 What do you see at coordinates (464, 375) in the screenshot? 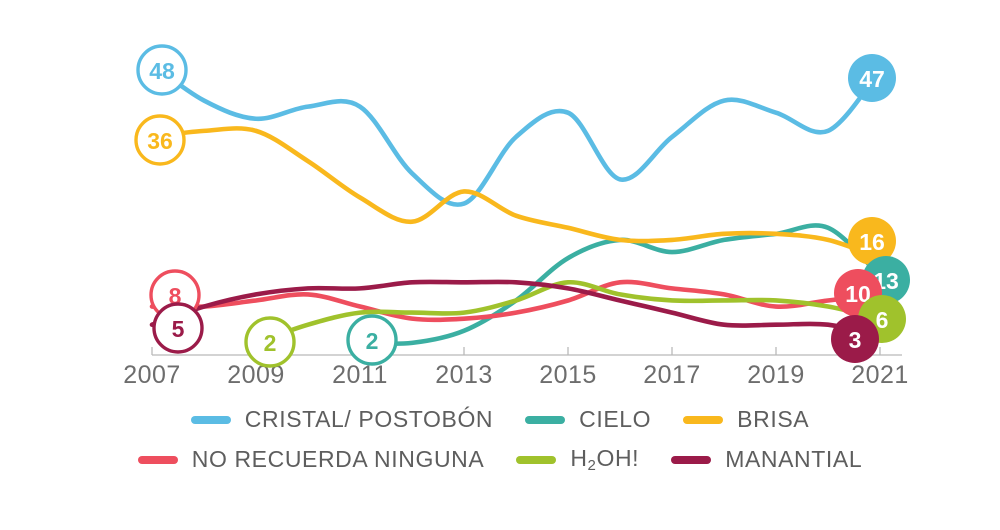
I see `axis-label-2013: 2013` at bounding box center [464, 375].